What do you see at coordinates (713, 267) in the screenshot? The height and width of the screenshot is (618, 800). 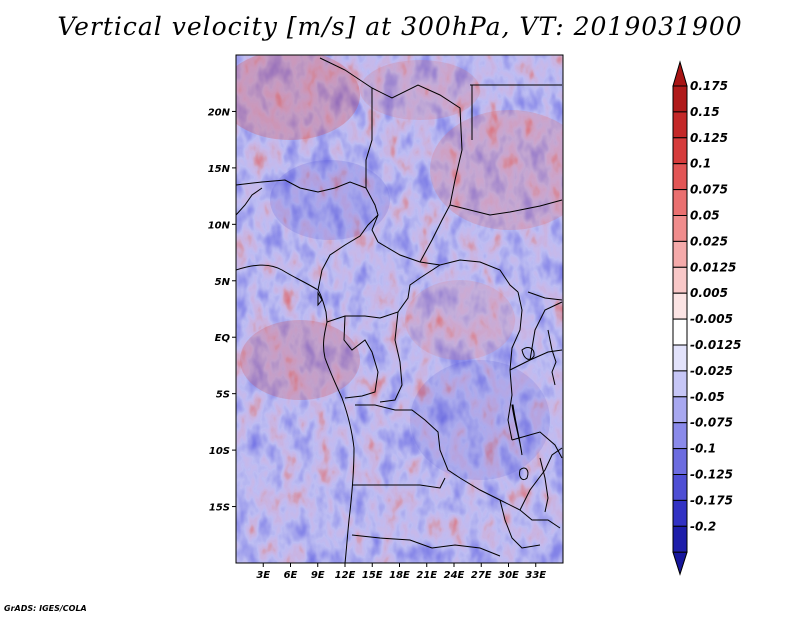 I see `colorbar-label: 0.0125` at bounding box center [713, 267].